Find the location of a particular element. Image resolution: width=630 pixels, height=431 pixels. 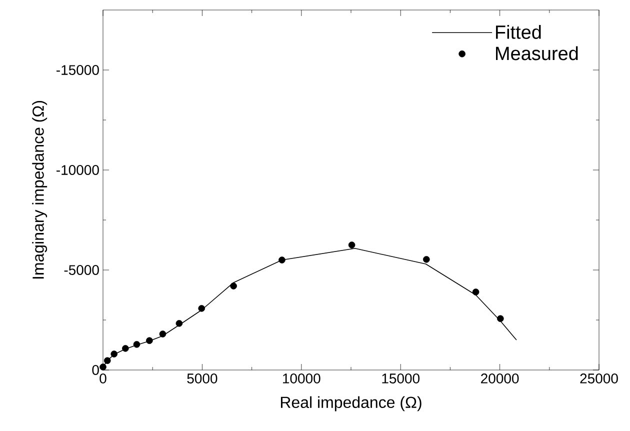

x-tick-label: 15000 is located at coordinates (401, 379).